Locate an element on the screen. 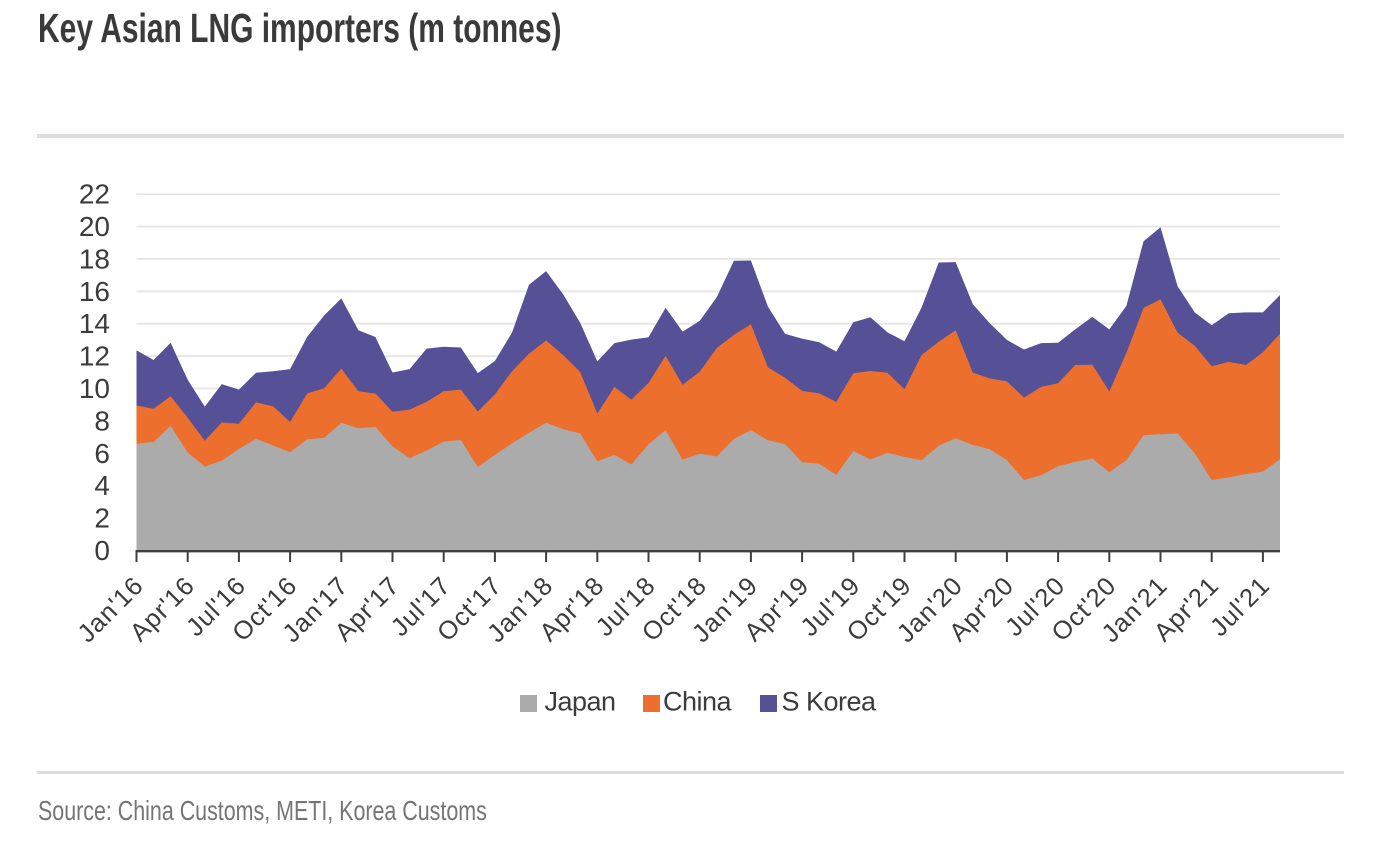 The image size is (1396, 856). svg-text: S Korea is located at coordinates (830, 702).